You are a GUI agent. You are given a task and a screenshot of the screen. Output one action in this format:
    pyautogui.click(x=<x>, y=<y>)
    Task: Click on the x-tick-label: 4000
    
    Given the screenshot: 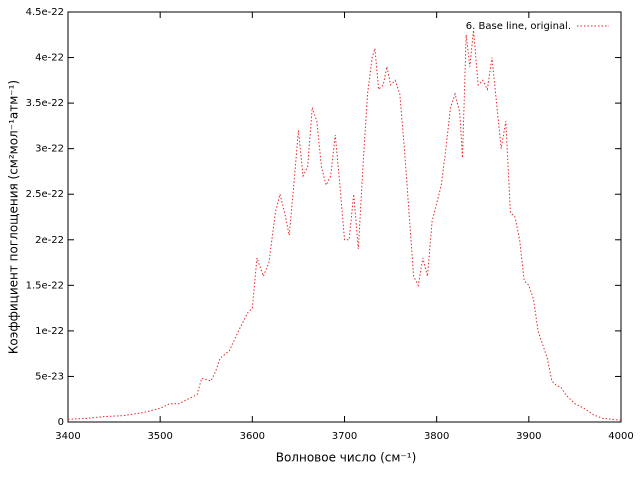 What is the action you would take?
    pyautogui.click(x=620, y=436)
    